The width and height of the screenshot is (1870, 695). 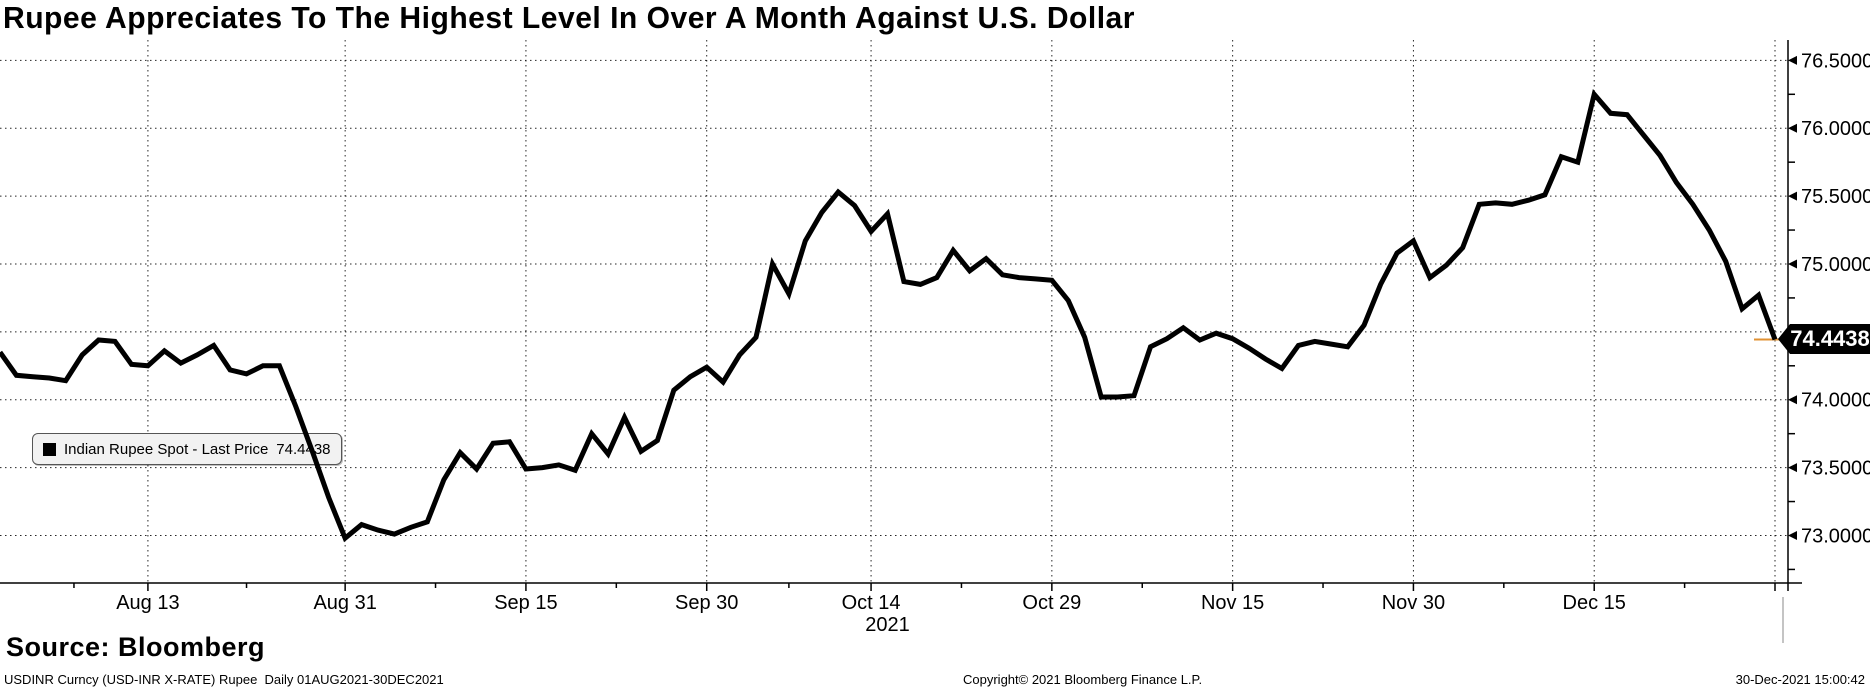 I want to click on legend-value: 74.4438, so click(x=303, y=449).